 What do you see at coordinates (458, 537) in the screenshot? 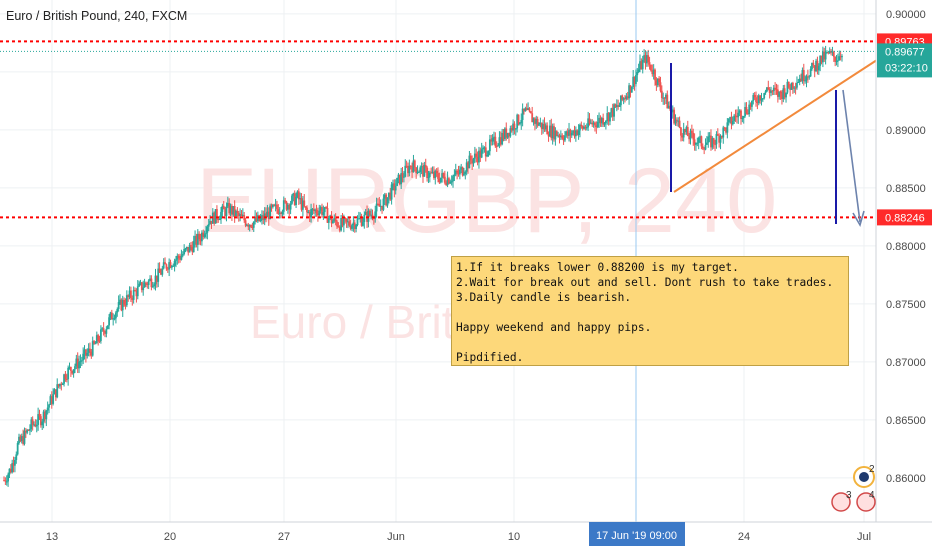
I see `time-axis: 13 20 27 Jun 10 24 Jul` at bounding box center [458, 537].